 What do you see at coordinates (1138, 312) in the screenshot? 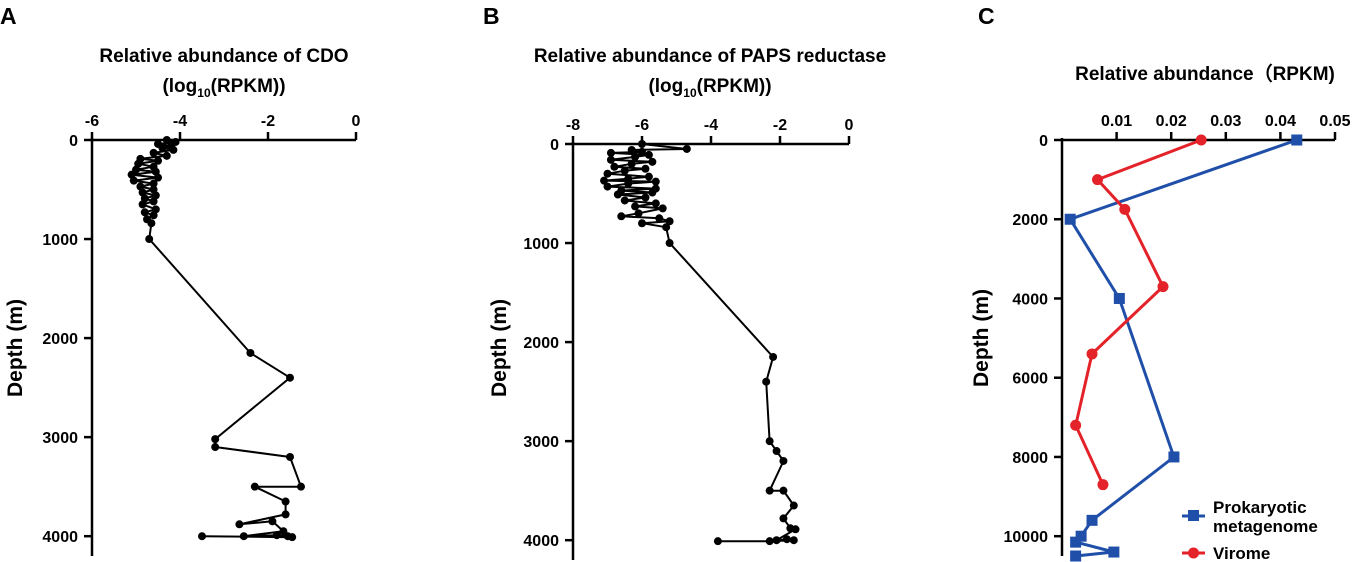
I see `panel-c-virome-line` at bounding box center [1138, 312].